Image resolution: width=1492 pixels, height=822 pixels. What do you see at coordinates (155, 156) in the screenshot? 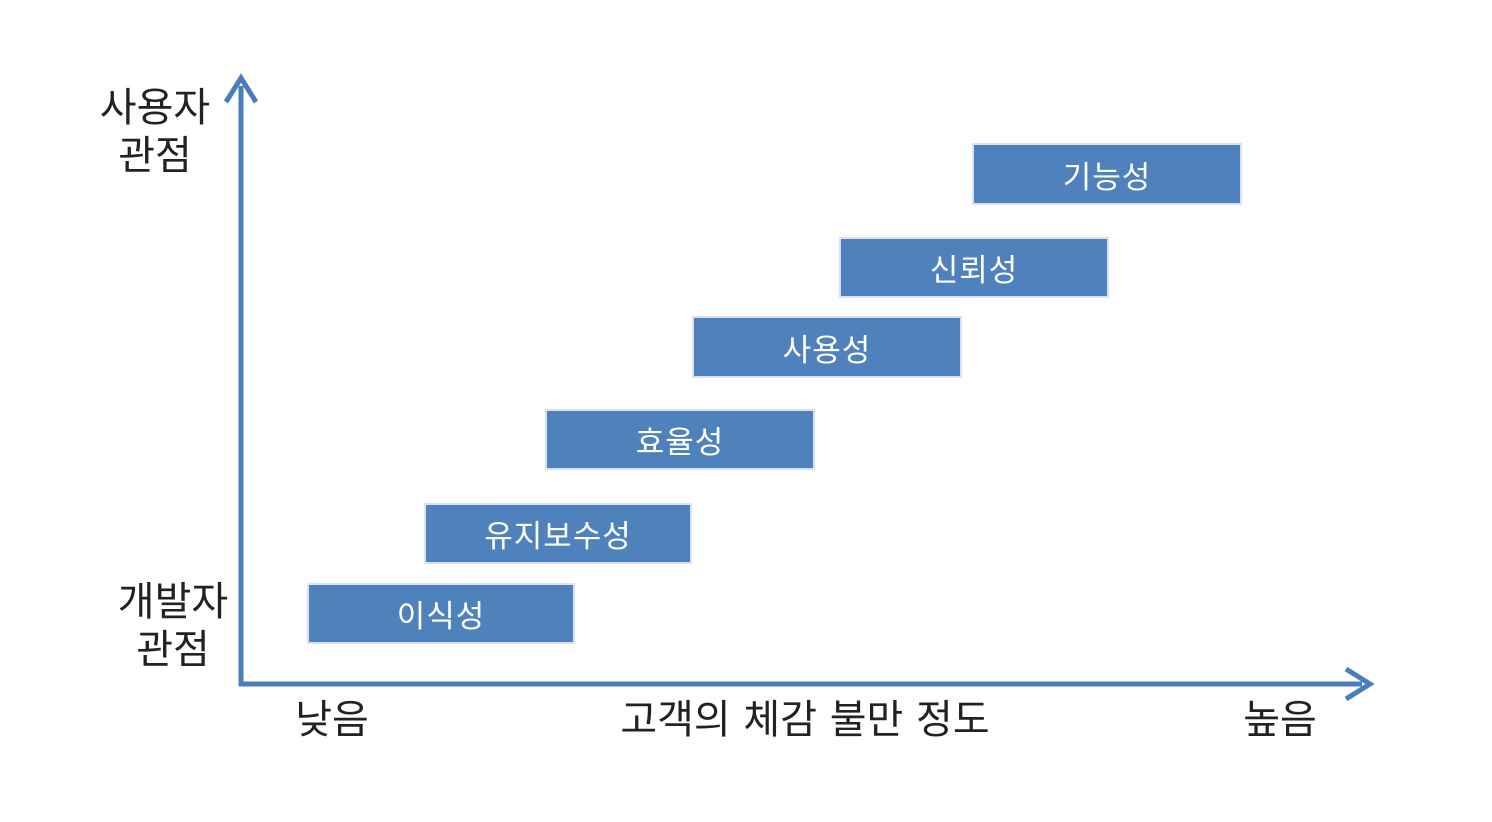
I see `y-axis-top-label-line2: 관점` at bounding box center [155, 156].